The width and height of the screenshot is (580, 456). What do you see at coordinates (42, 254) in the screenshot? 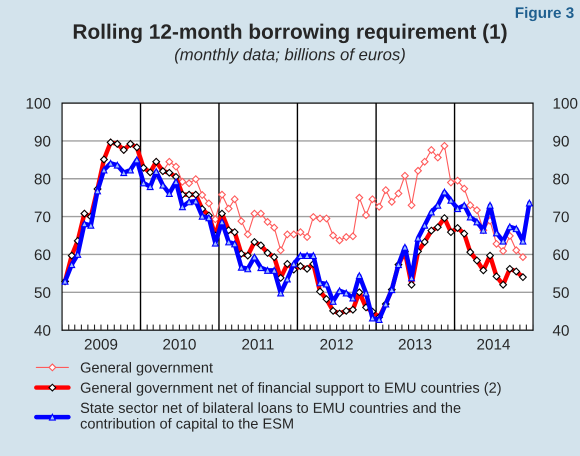
I see `y-tick-label: 60` at bounding box center [42, 254].